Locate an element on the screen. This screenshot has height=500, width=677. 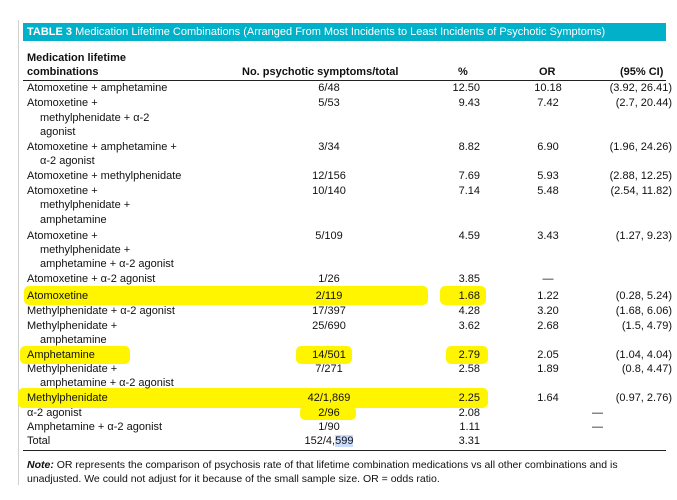
row-name: Methylphenidate is located at coordinates (67, 398).